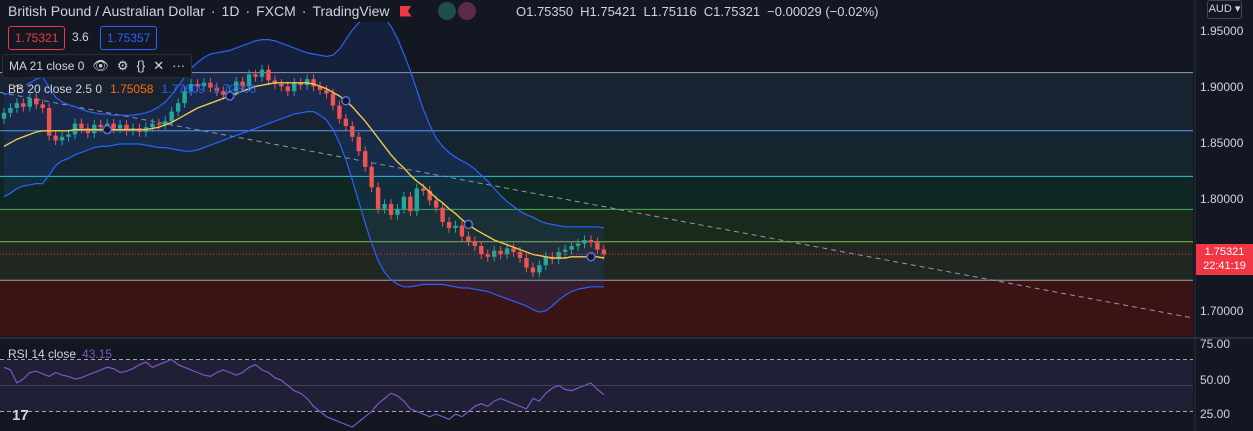 The image size is (1253, 431). Describe the element at coordinates (1222, 143) in the screenshot. I see `price-axis-label: 1.85000` at that location.